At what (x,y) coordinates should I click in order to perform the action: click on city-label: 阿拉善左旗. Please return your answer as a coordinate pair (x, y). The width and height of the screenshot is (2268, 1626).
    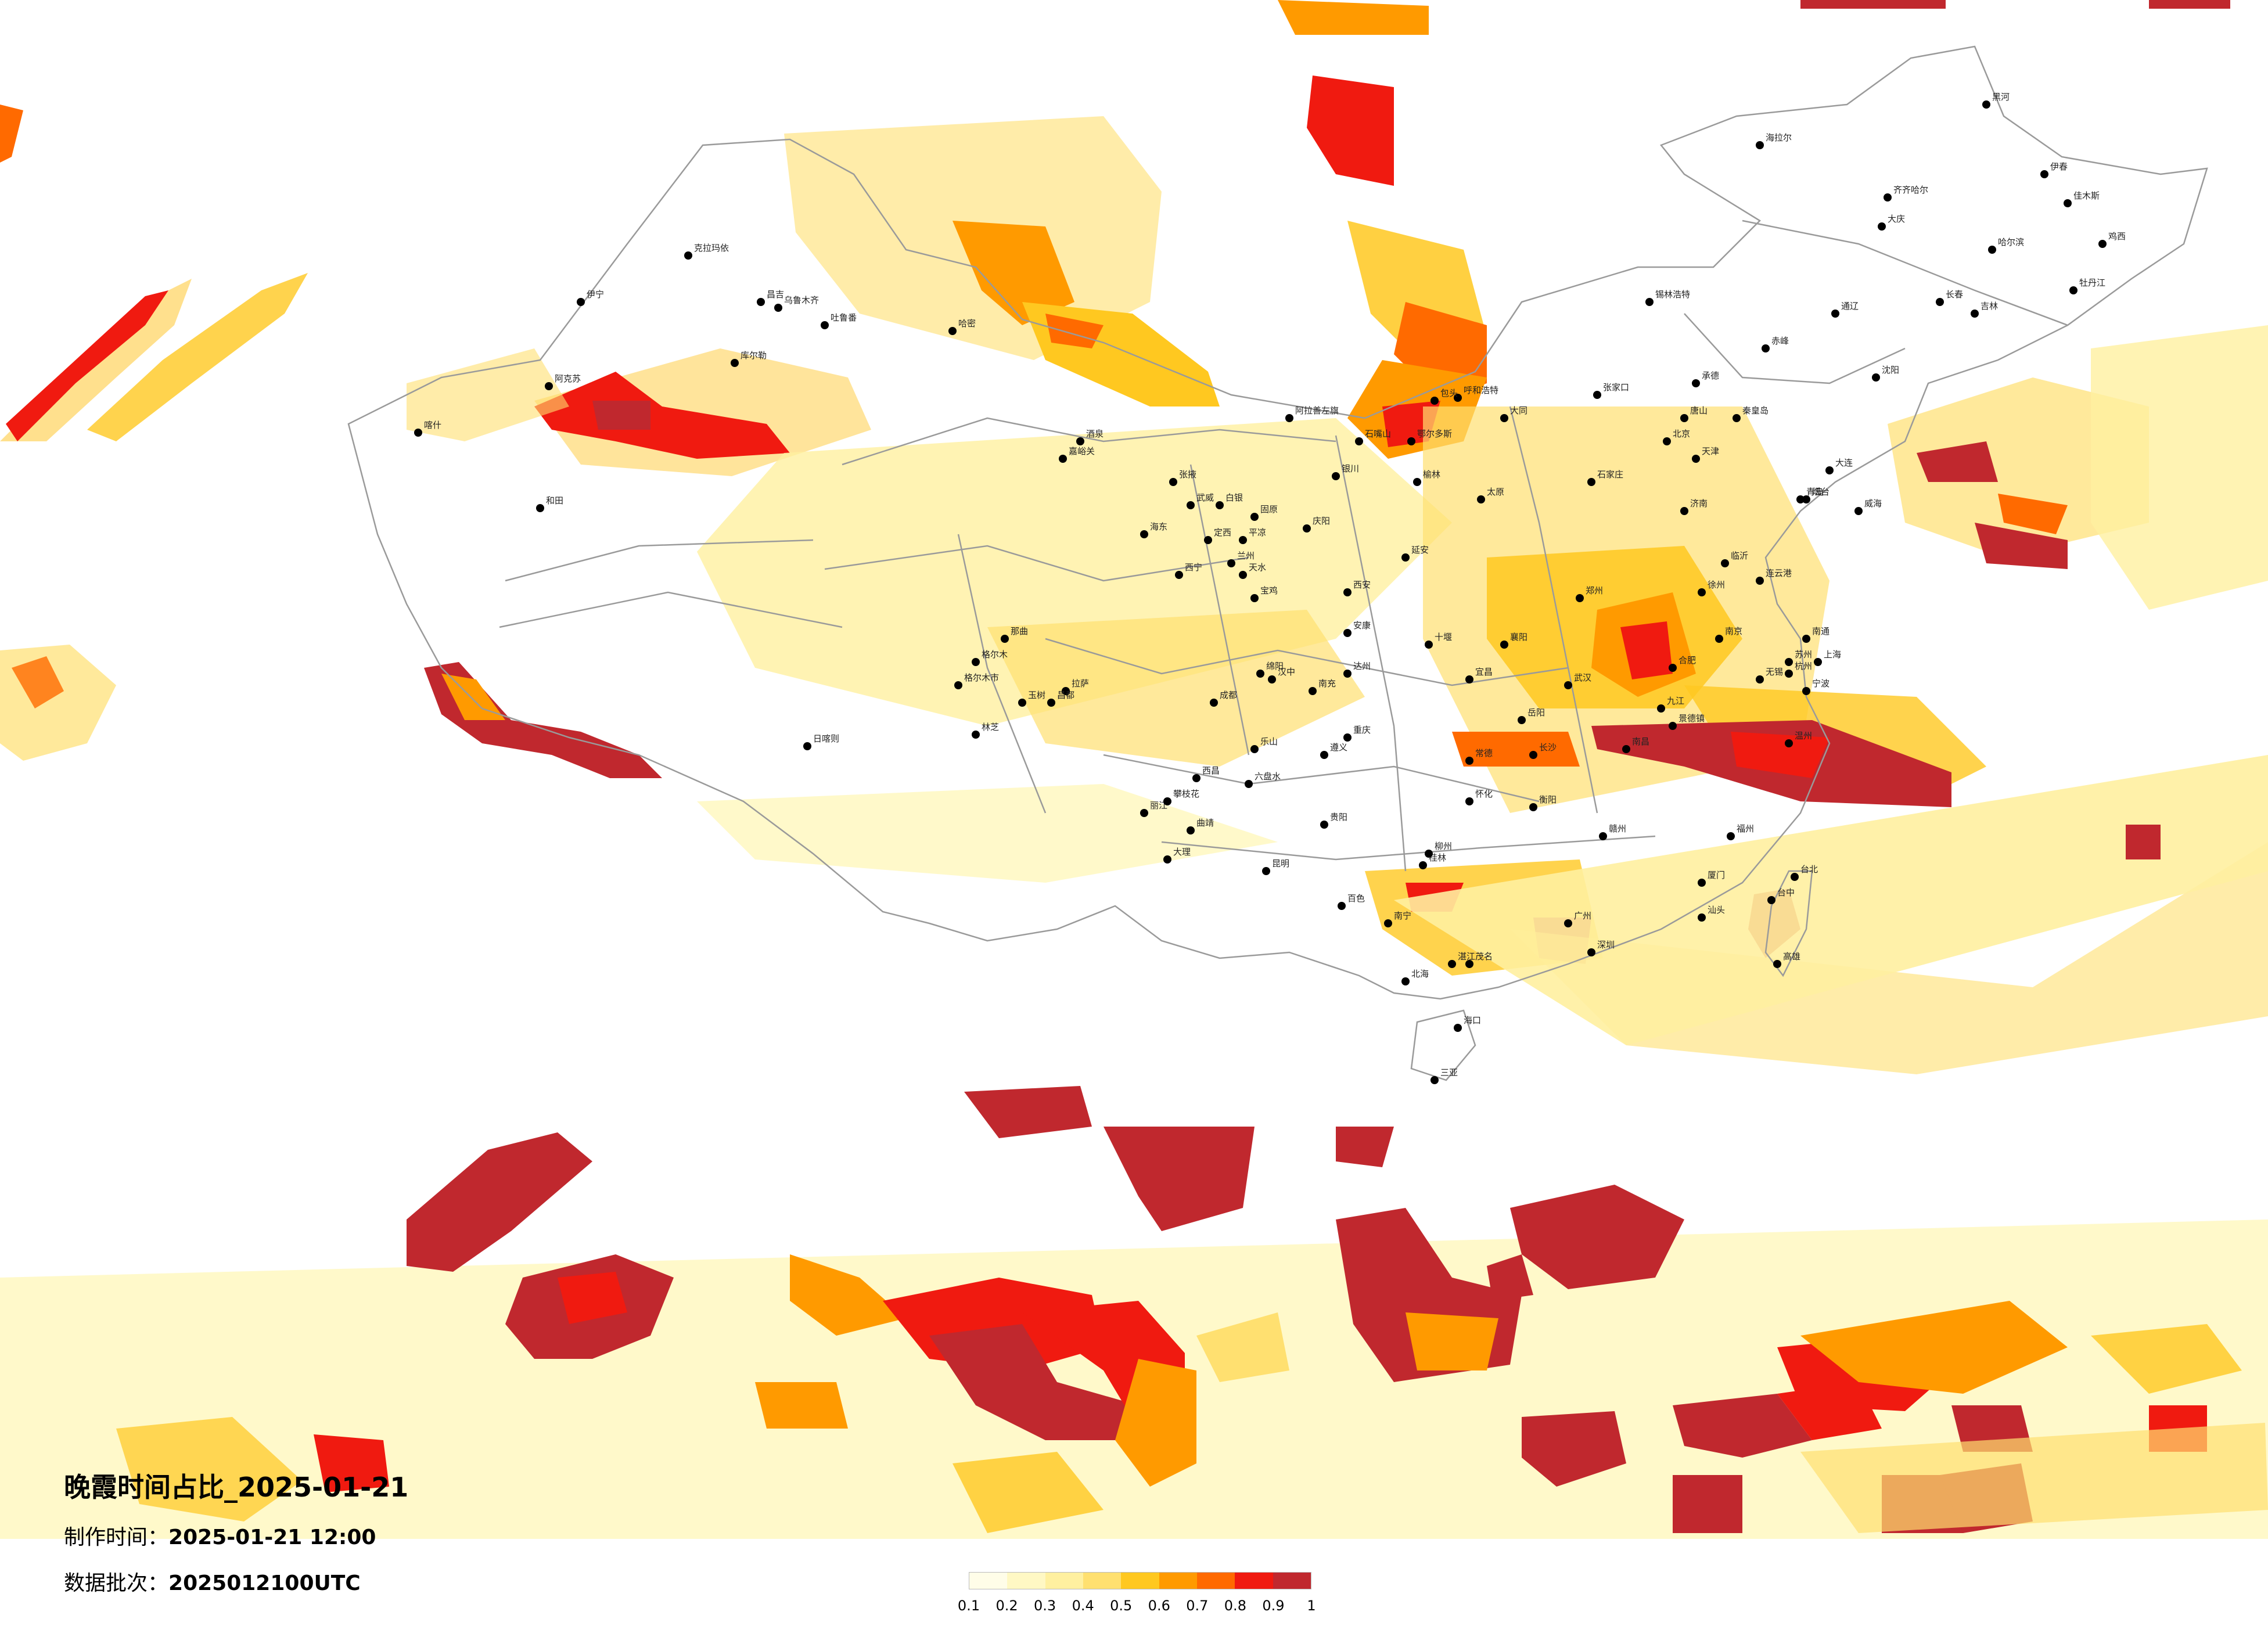
    Looking at the image, I should click on (1317, 410).